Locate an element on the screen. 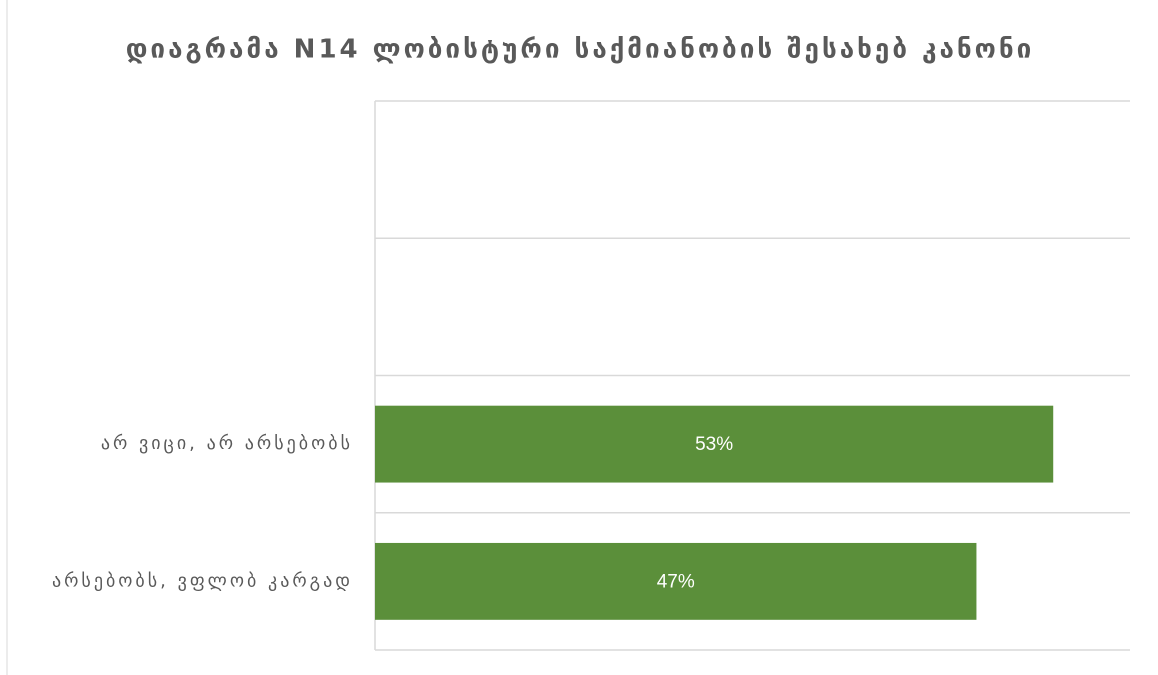 This screenshot has width=1158, height=675. data-label: 53% is located at coordinates (714, 444).